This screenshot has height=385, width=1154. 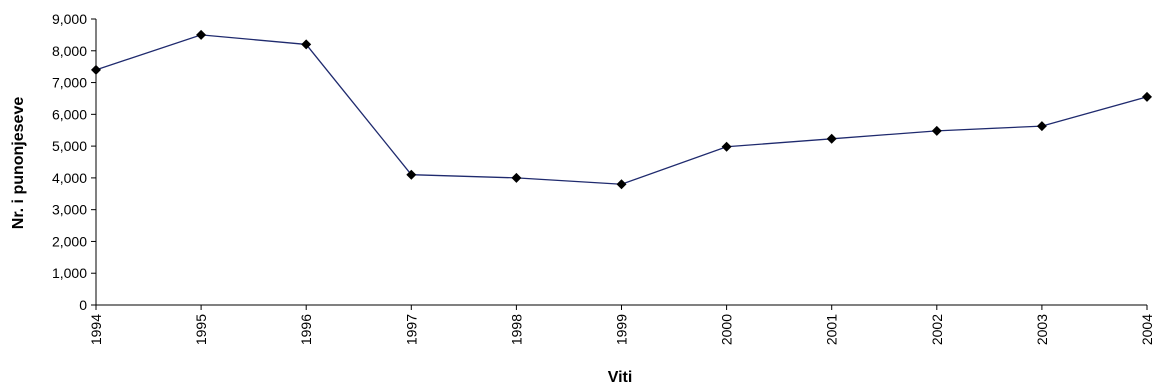 What do you see at coordinates (832, 329) in the screenshot?
I see `x-tick-label: 2001` at bounding box center [832, 329].